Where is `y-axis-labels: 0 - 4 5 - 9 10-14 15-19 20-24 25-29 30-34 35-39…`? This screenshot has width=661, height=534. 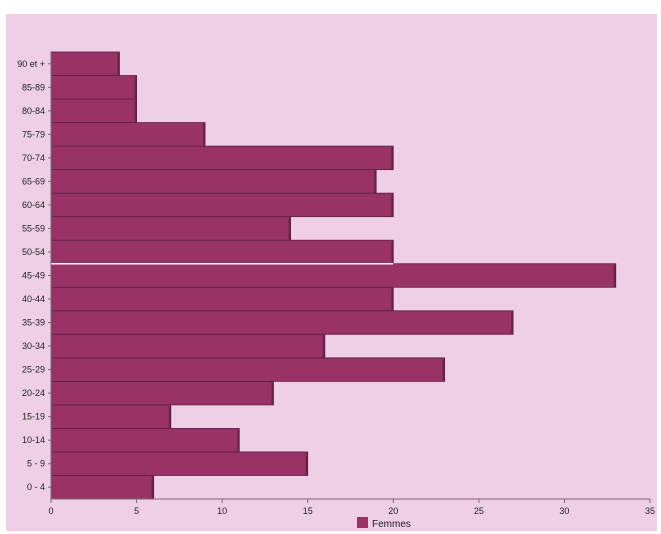 y-axis-labels: 0 - 4 5 - 9 10-14 15-19 20-24 25-29 30-34 35-39… is located at coordinates (34, 275).